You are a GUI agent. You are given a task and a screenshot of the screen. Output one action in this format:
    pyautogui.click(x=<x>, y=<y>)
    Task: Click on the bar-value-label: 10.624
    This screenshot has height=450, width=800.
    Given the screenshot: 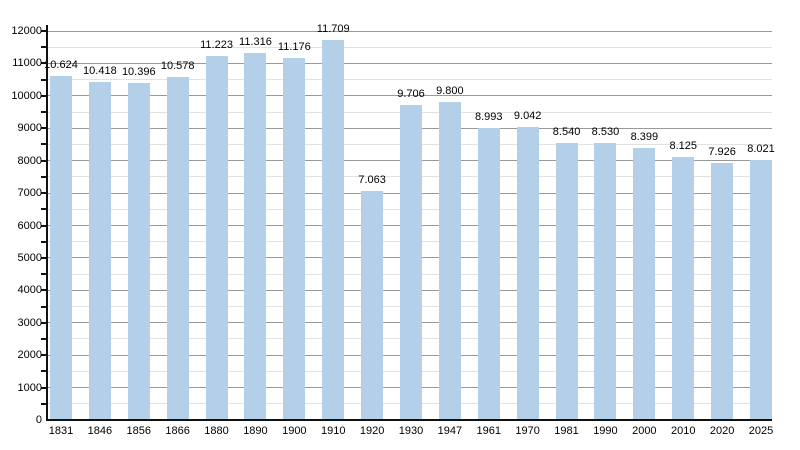 What is the action you would take?
    pyautogui.click(x=61, y=64)
    